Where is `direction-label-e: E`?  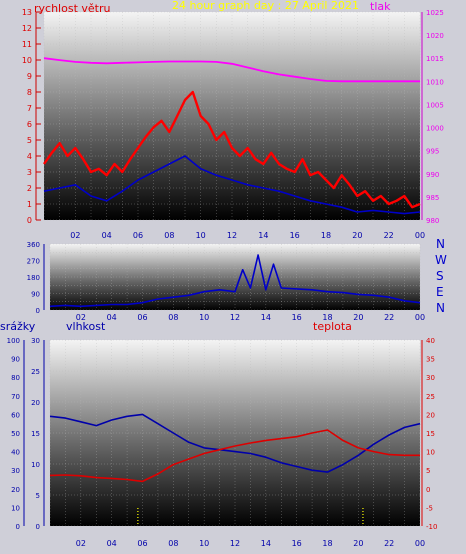 direction-label-e: E is located at coordinates (440, 292).